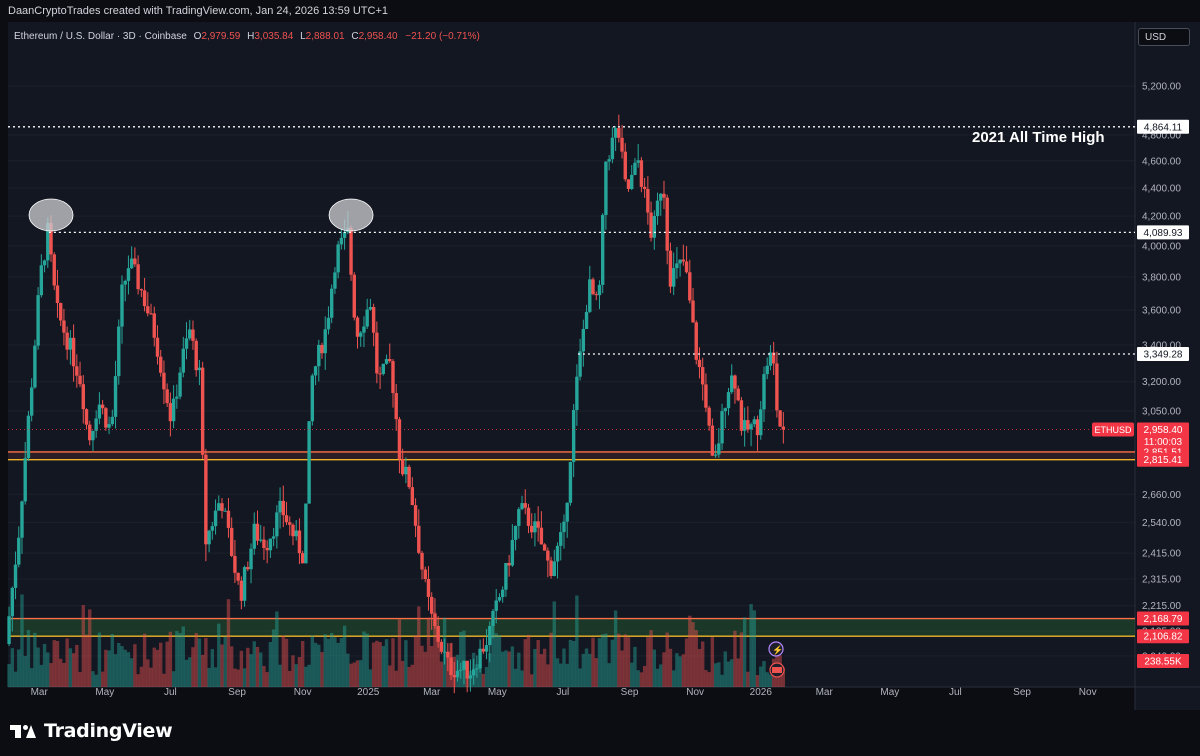 The width and height of the screenshot is (1200, 756). What do you see at coordinates (1161, 87) in the screenshot?
I see `y-tick-label: 5,200.00` at bounding box center [1161, 87].